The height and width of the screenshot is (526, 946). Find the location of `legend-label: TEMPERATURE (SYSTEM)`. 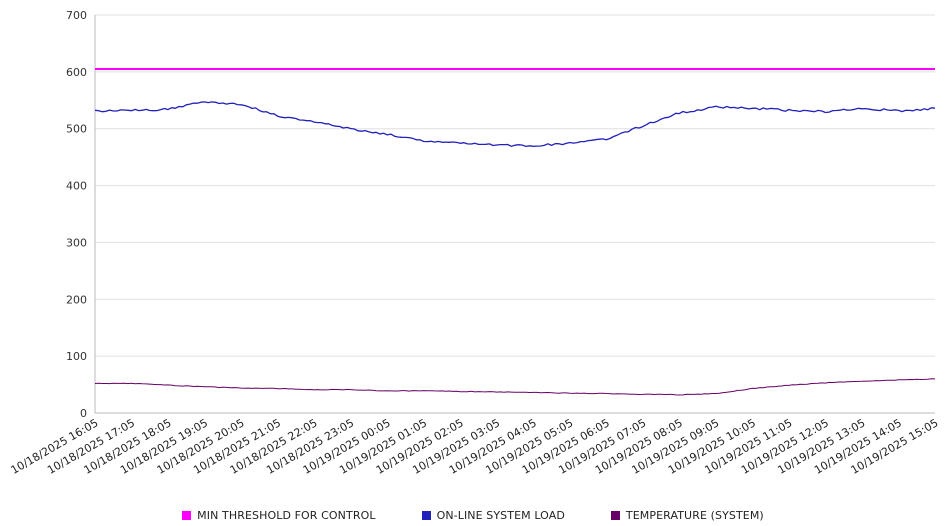

legend-label: TEMPERATURE (SYSTEM) is located at coordinates (694, 515).